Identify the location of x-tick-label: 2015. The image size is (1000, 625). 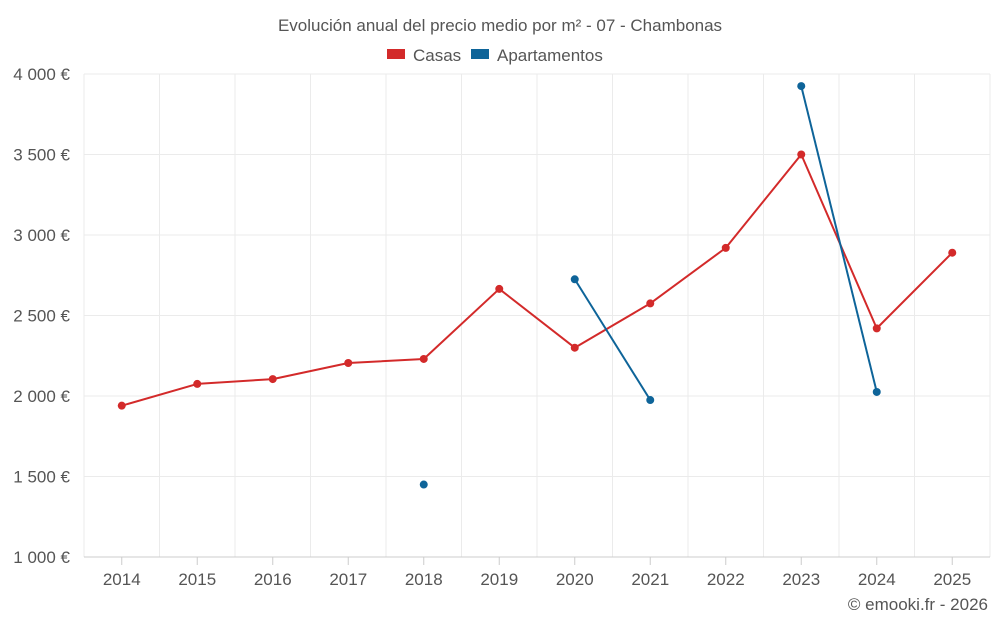
(197, 579).